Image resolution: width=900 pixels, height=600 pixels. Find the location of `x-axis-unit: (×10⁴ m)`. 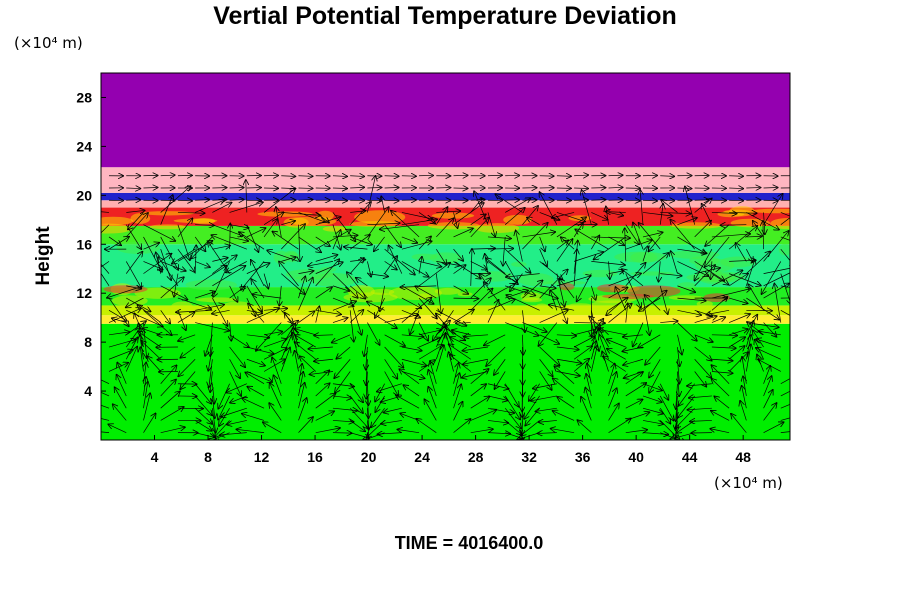

x-axis-unit: (×10⁴ m) is located at coordinates (748, 483).